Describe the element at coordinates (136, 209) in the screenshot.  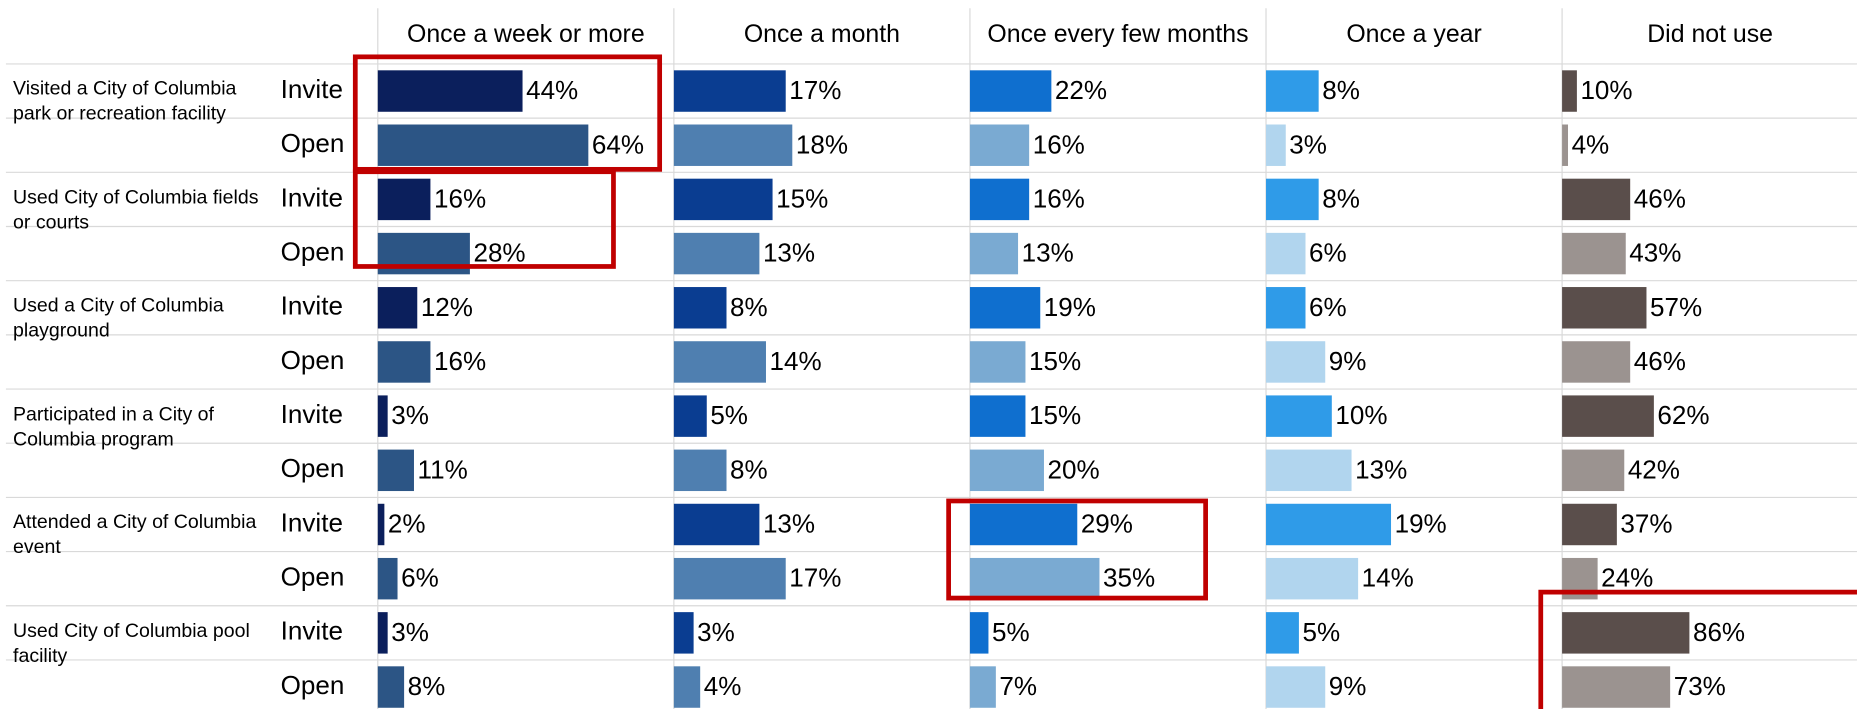
I see `category-label: Used City of Columbia fields or courts` at that location.